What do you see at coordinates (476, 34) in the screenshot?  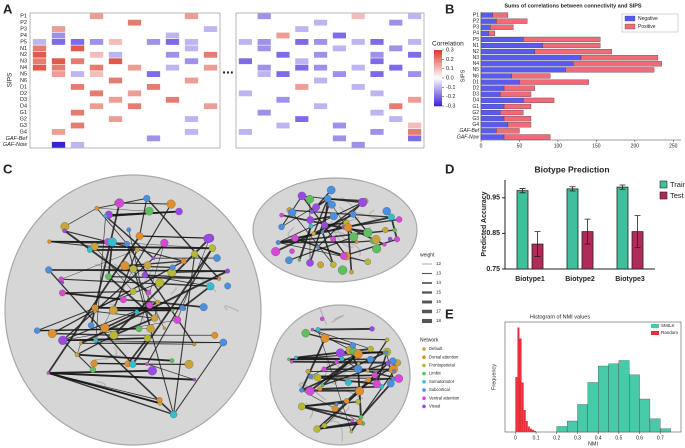 I see `y-tick-label: P4` at bounding box center [476, 34].